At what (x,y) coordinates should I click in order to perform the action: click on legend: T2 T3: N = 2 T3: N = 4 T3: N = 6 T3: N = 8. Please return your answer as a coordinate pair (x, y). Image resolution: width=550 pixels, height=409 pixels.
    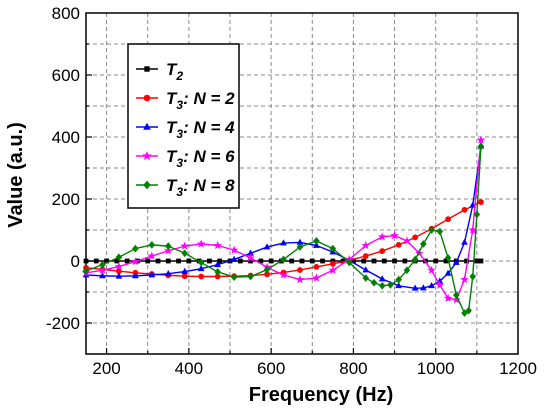
    Looking at the image, I should click on (183, 126).